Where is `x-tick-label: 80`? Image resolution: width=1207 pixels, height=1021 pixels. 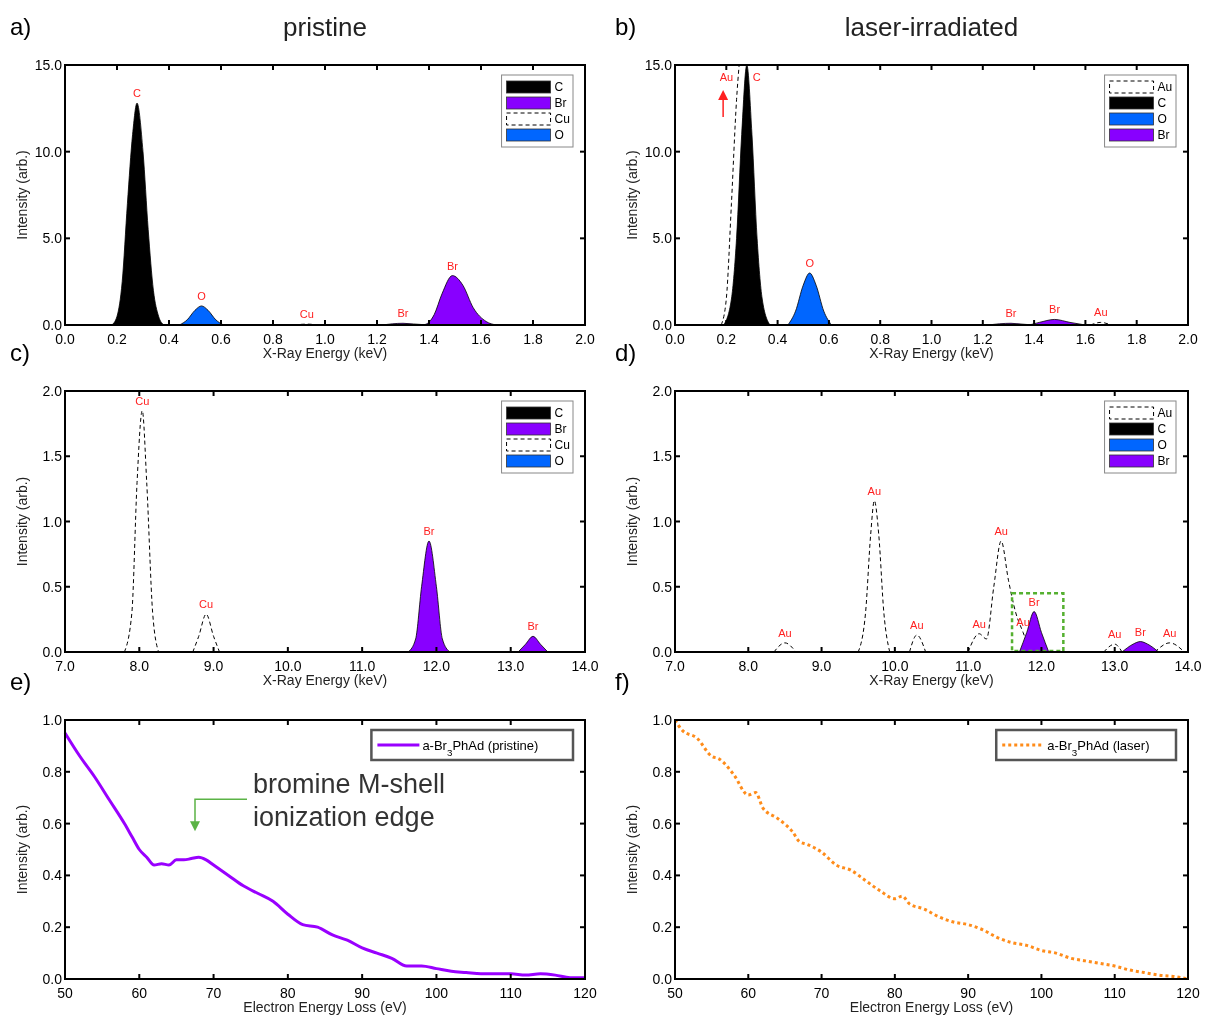
x-tick-label: 80 is located at coordinates (288, 993).